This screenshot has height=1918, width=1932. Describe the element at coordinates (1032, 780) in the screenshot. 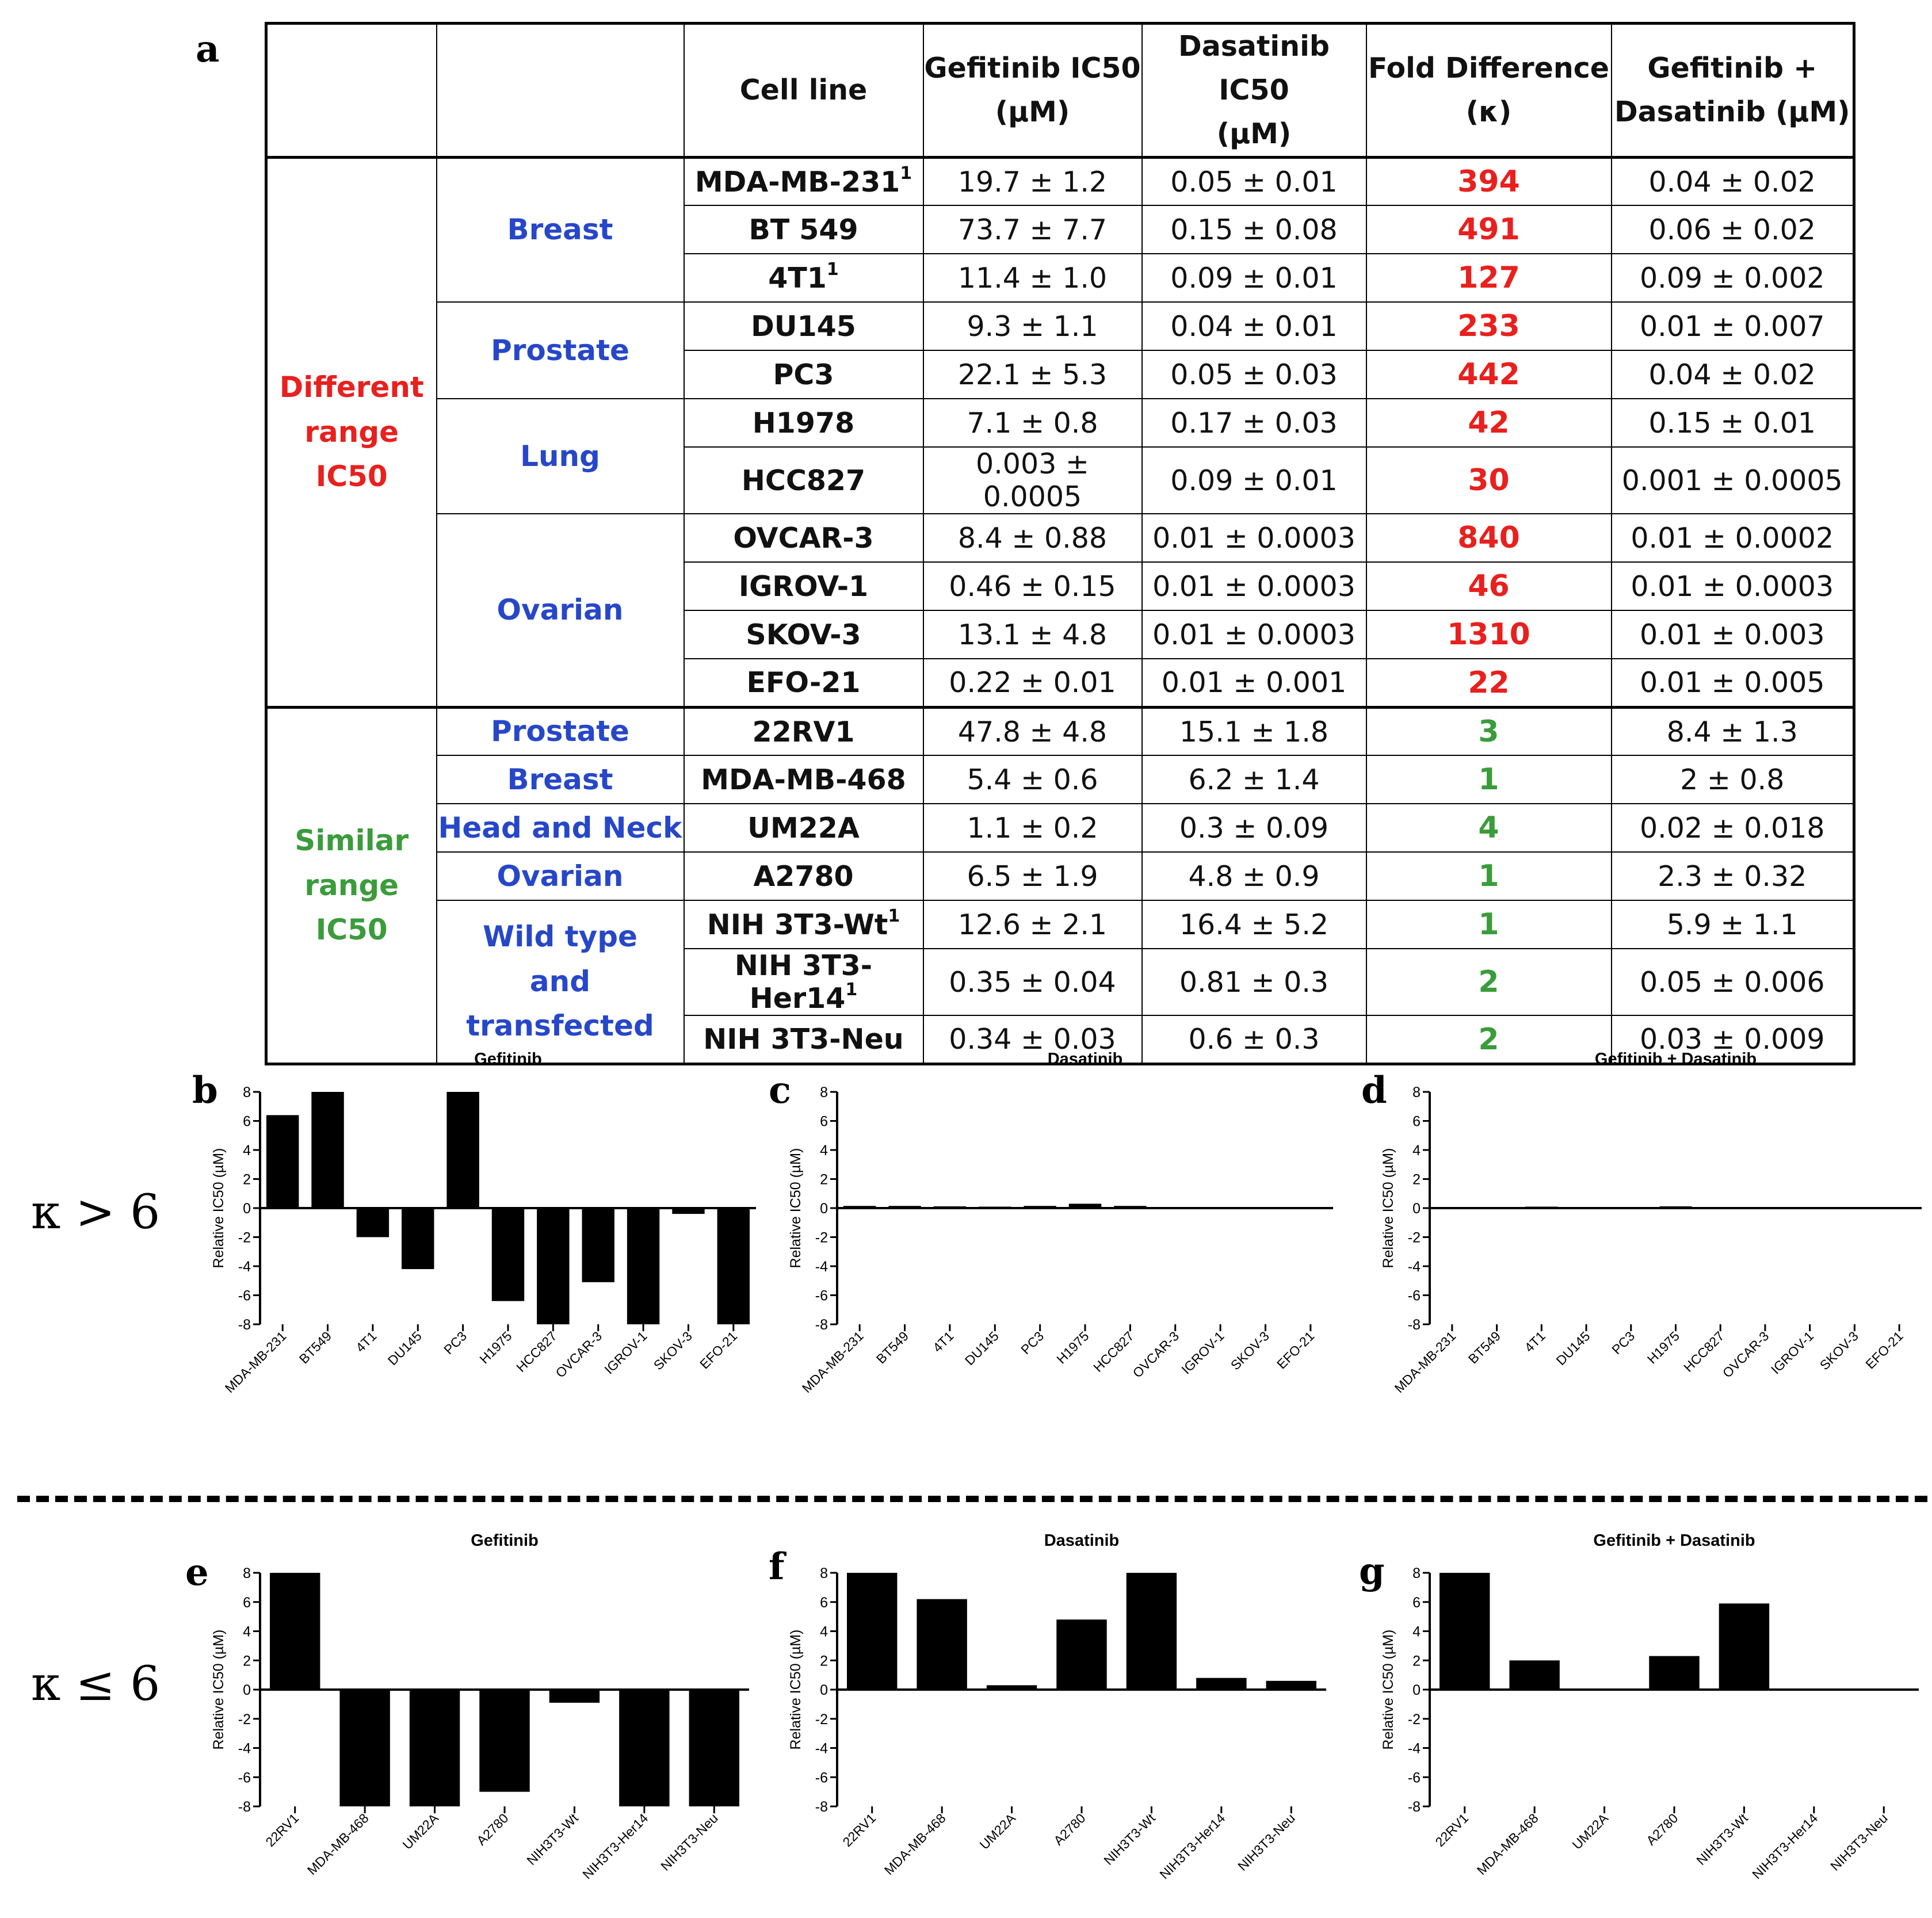

I see `gefitinib-ic50: 5.4 ± 0.6` at that location.